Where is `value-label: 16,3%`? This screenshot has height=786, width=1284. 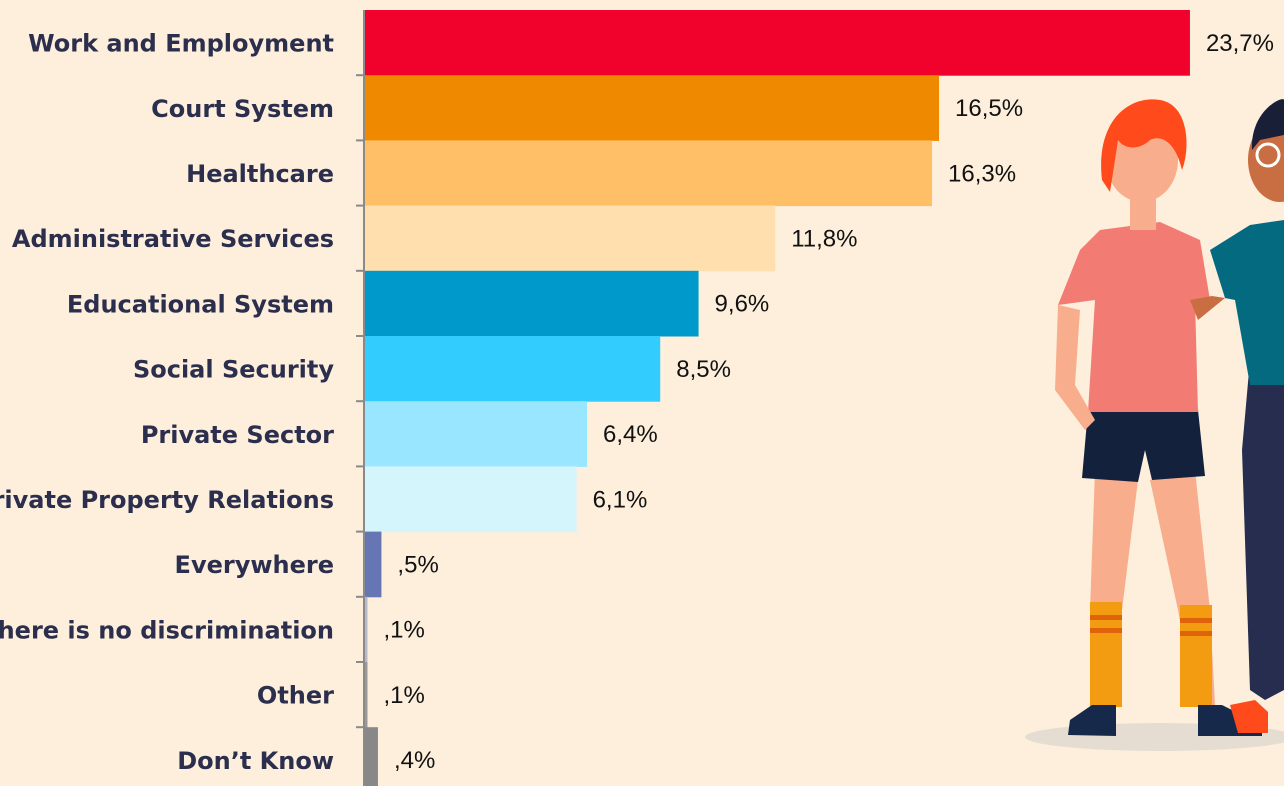
value-label: 16,3% is located at coordinates (982, 173).